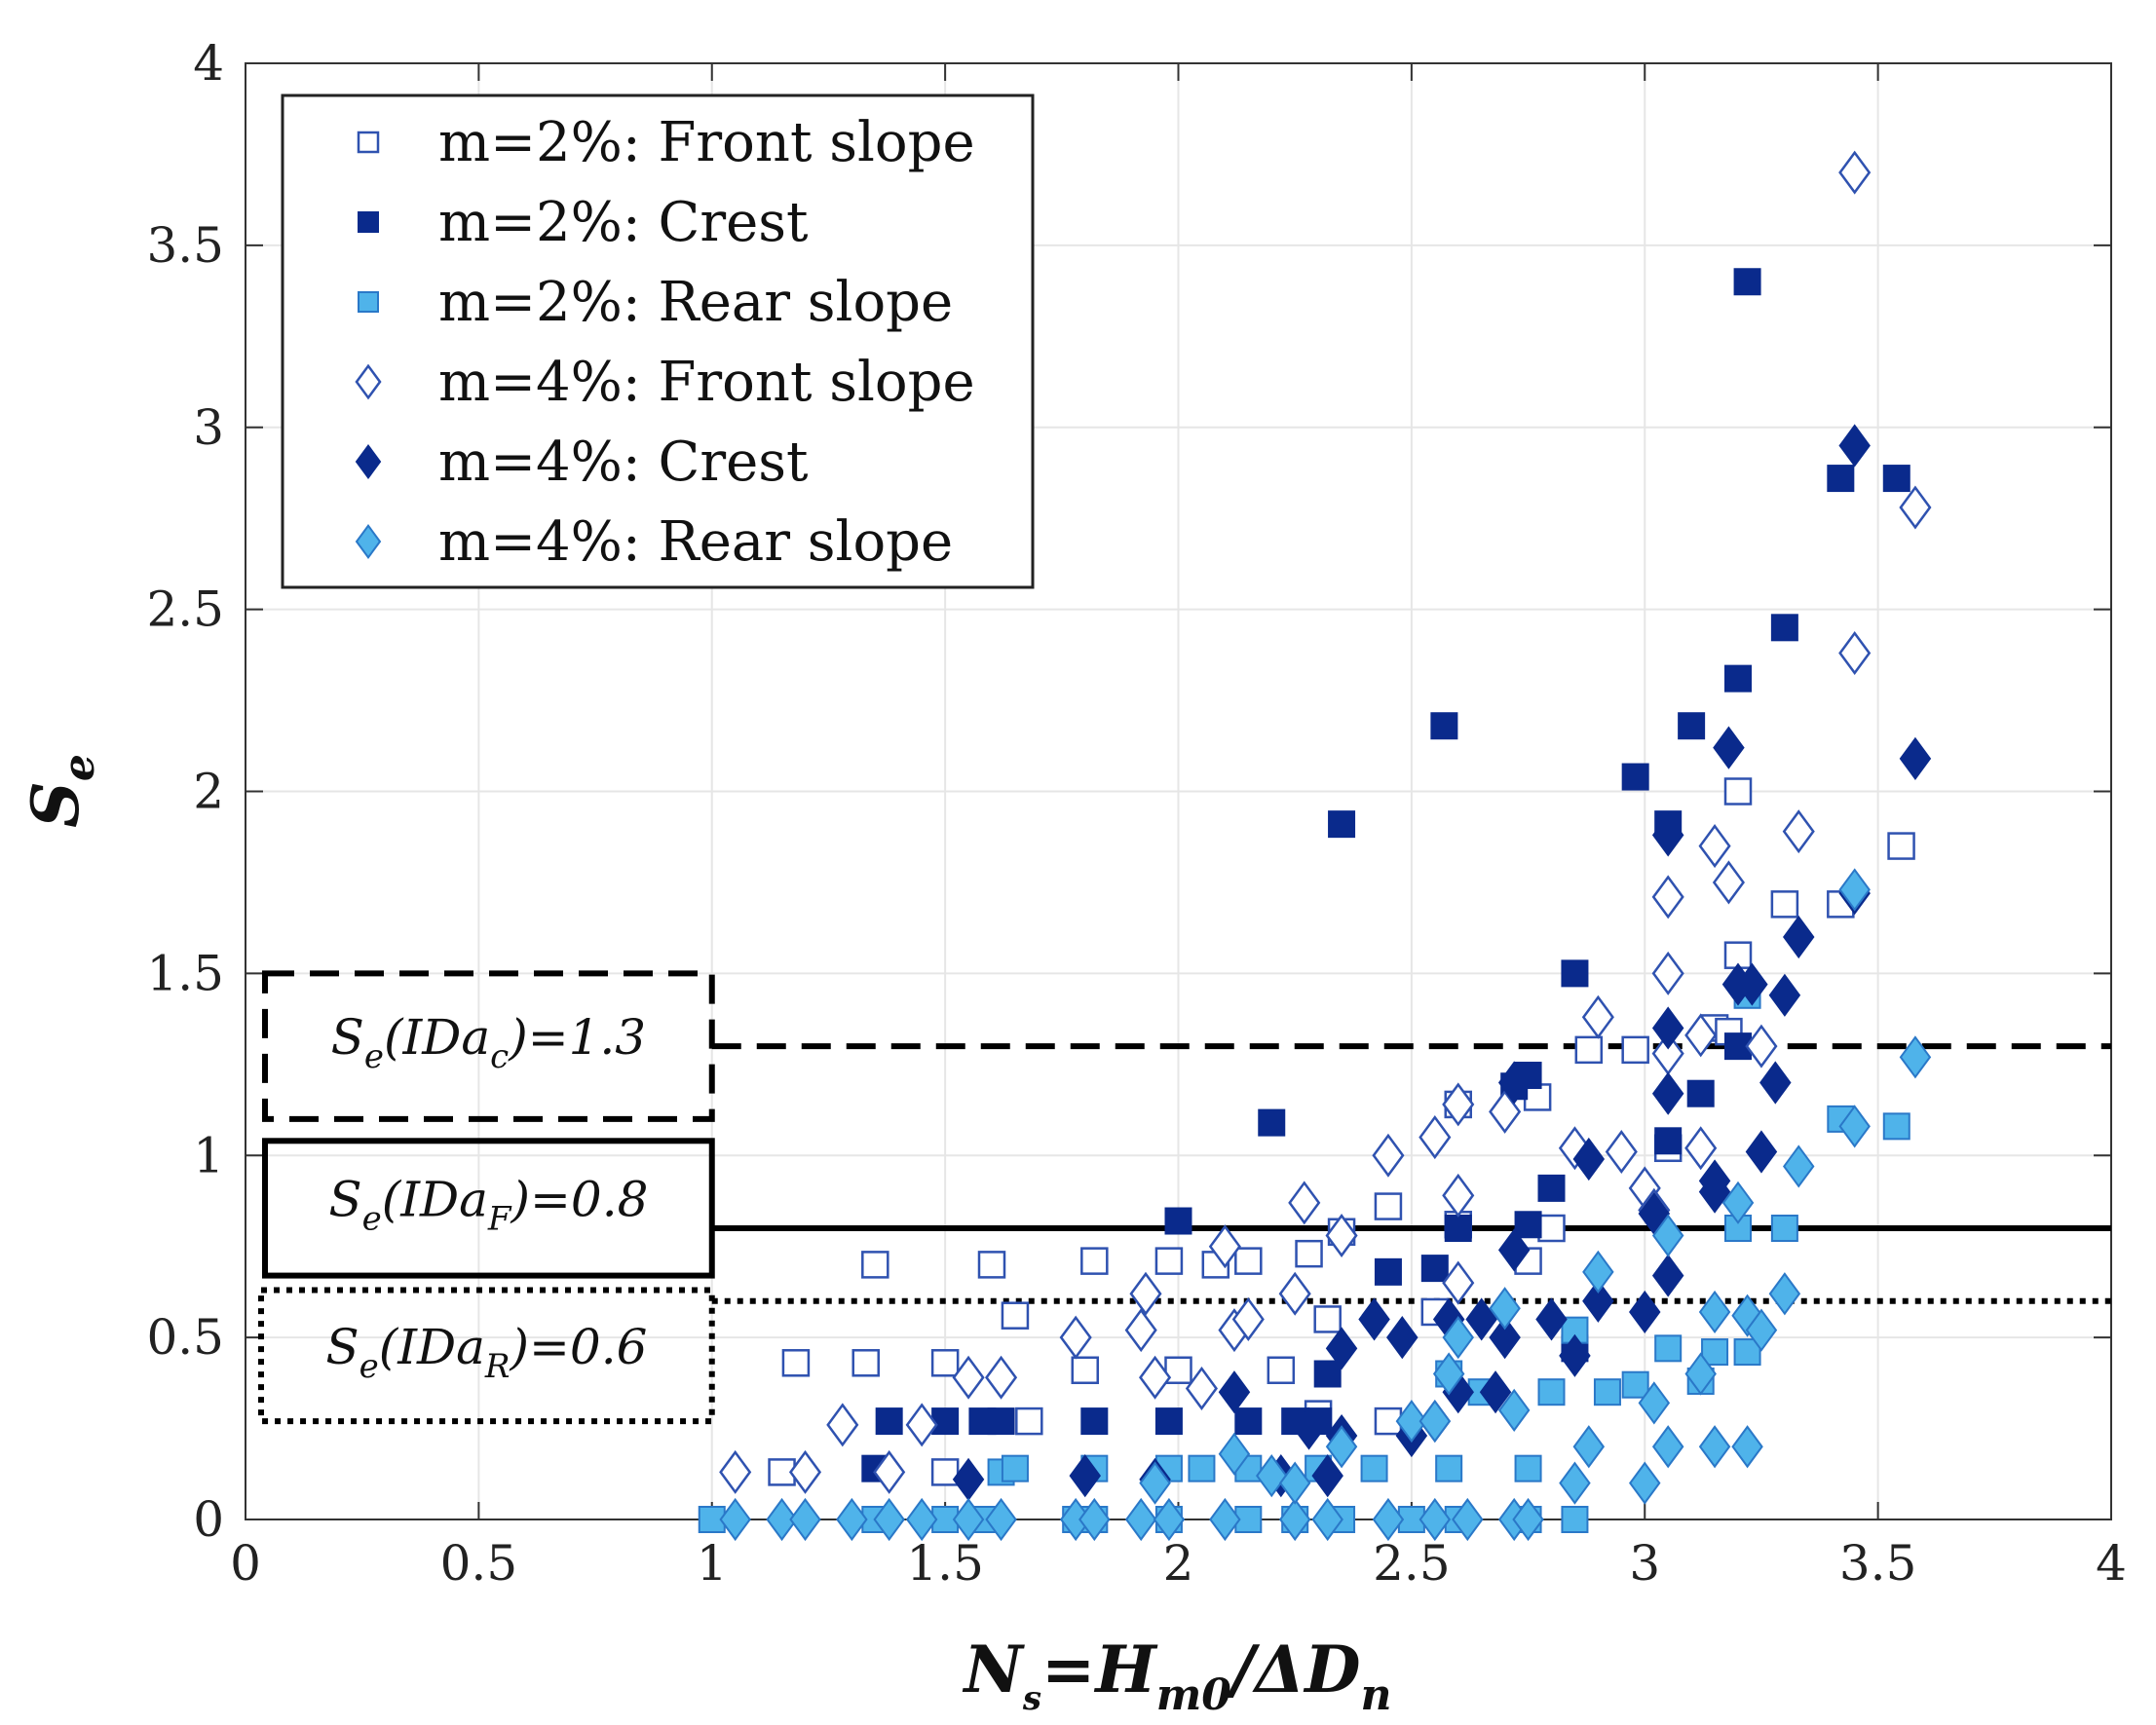 The height and width of the screenshot is (1725, 2156). I want to click on threshold-box, so click(489, 1046).